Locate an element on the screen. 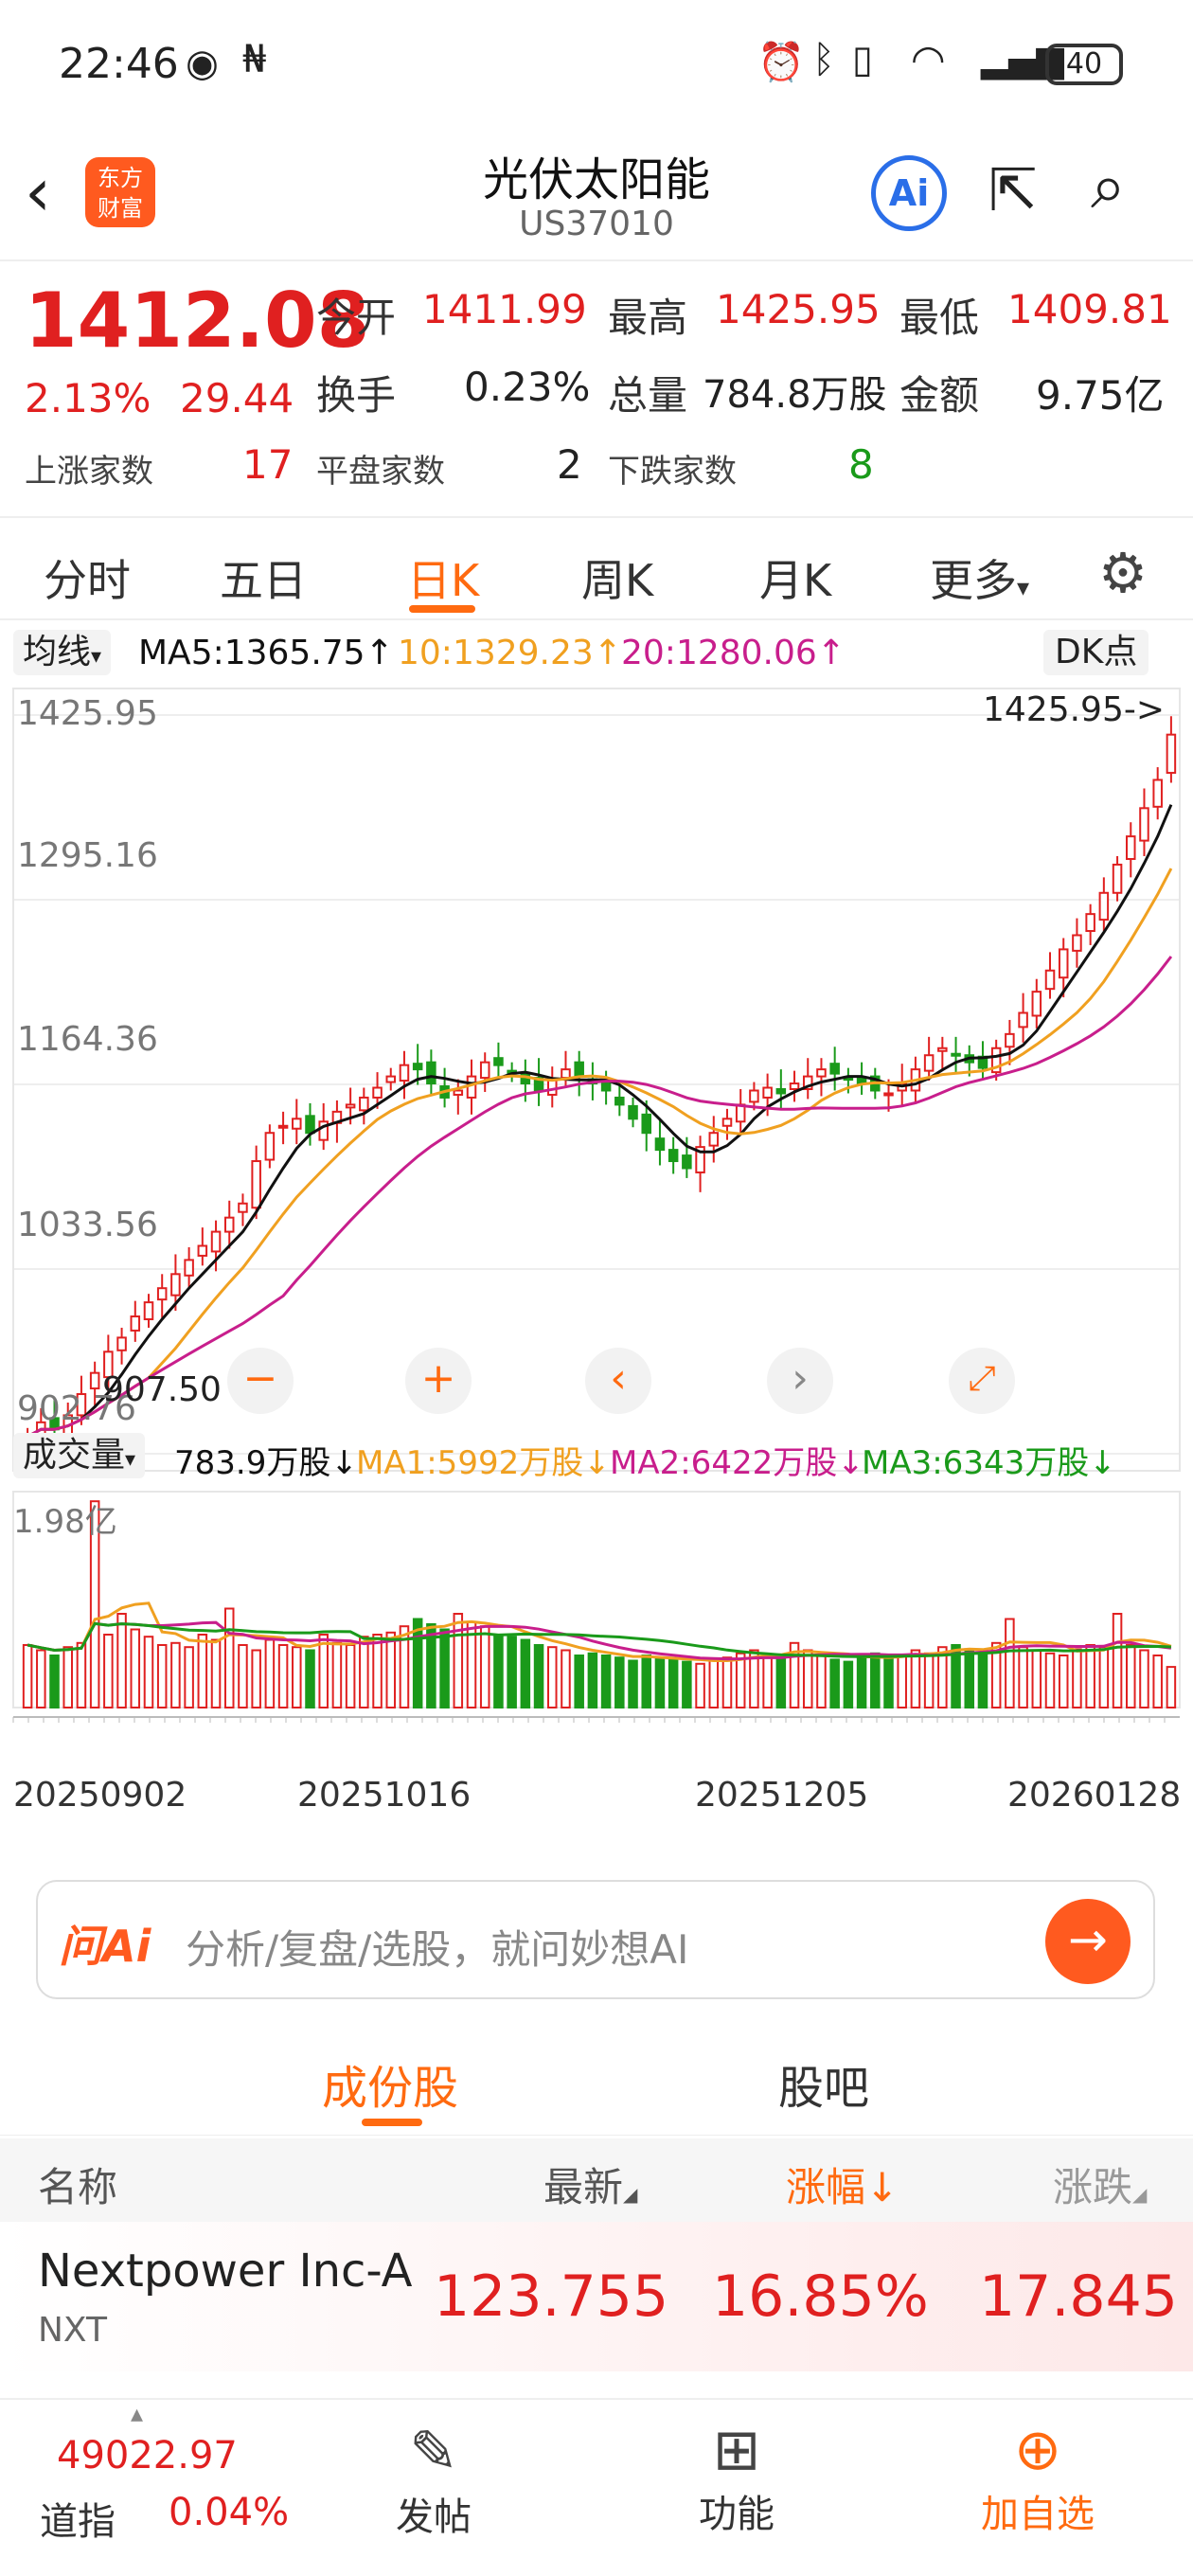 The height and width of the screenshot is (2576, 1193). ask-ai-logo: 问Ai is located at coordinates (105, 1946).